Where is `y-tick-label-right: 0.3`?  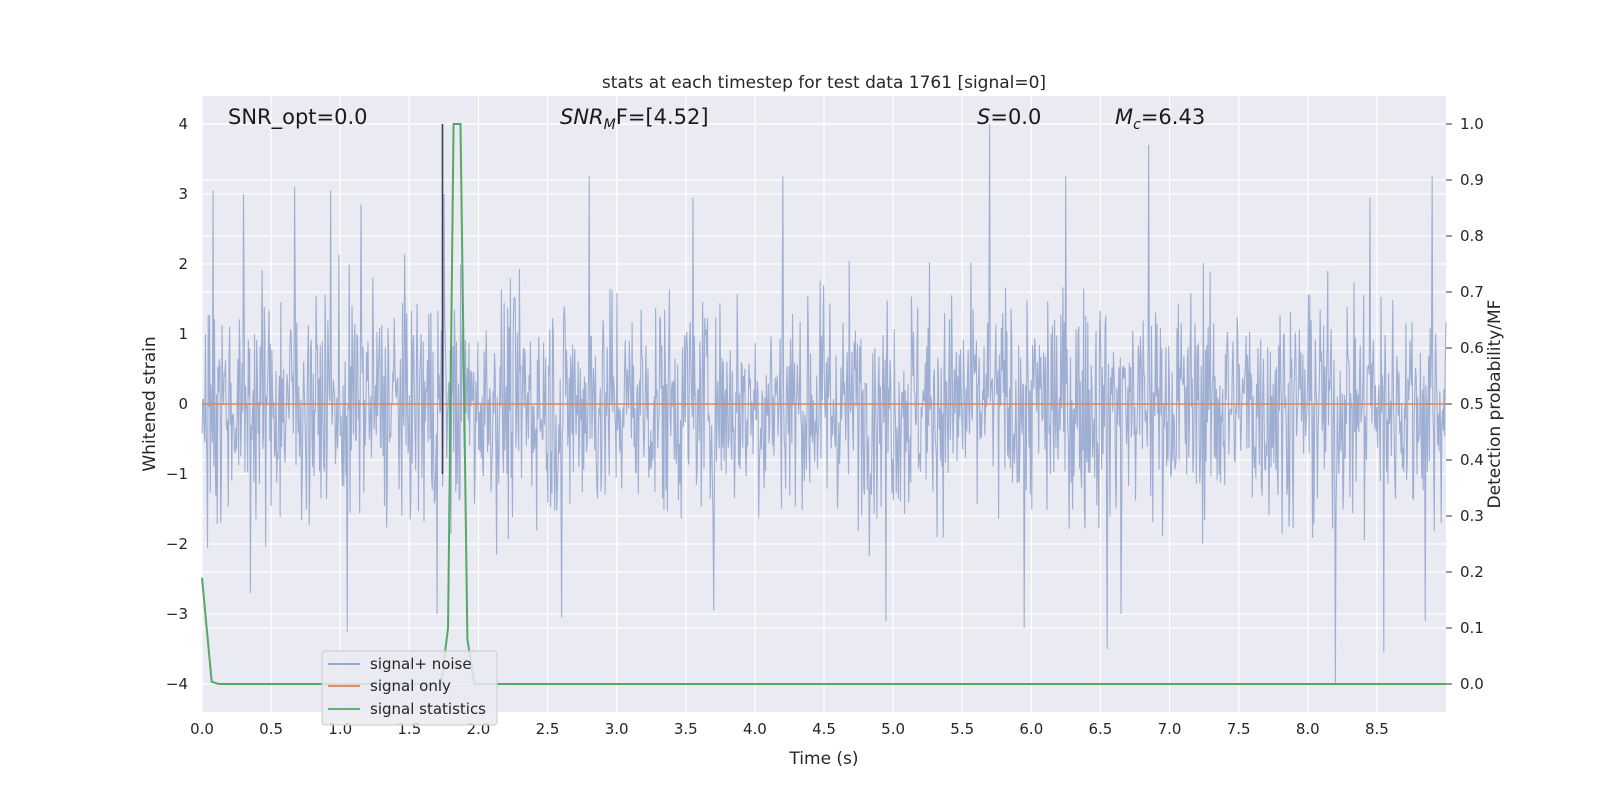 y-tick-label-right: 0.3 is located at coordinates (1472, 516).